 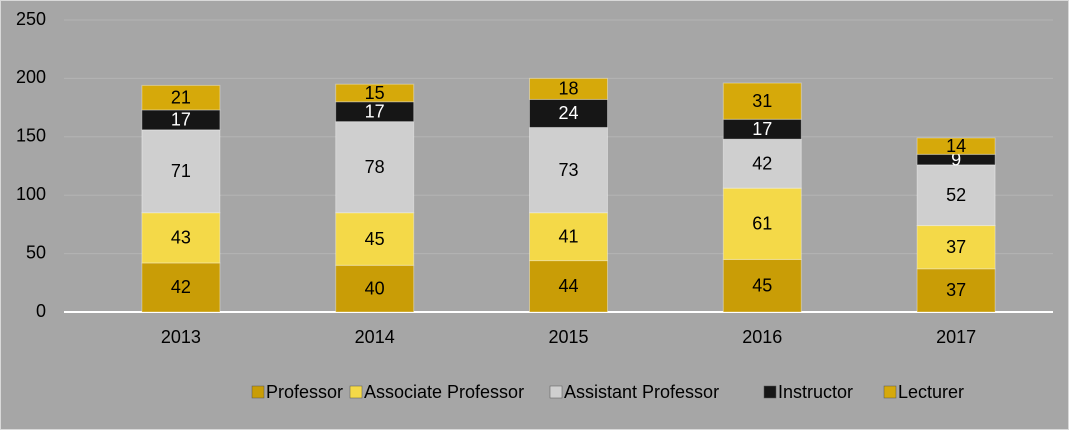 What do you see at coordinates (304, 392) in the screenshot?
I see `legend-label: Professor` at bounding box center [304, 392].